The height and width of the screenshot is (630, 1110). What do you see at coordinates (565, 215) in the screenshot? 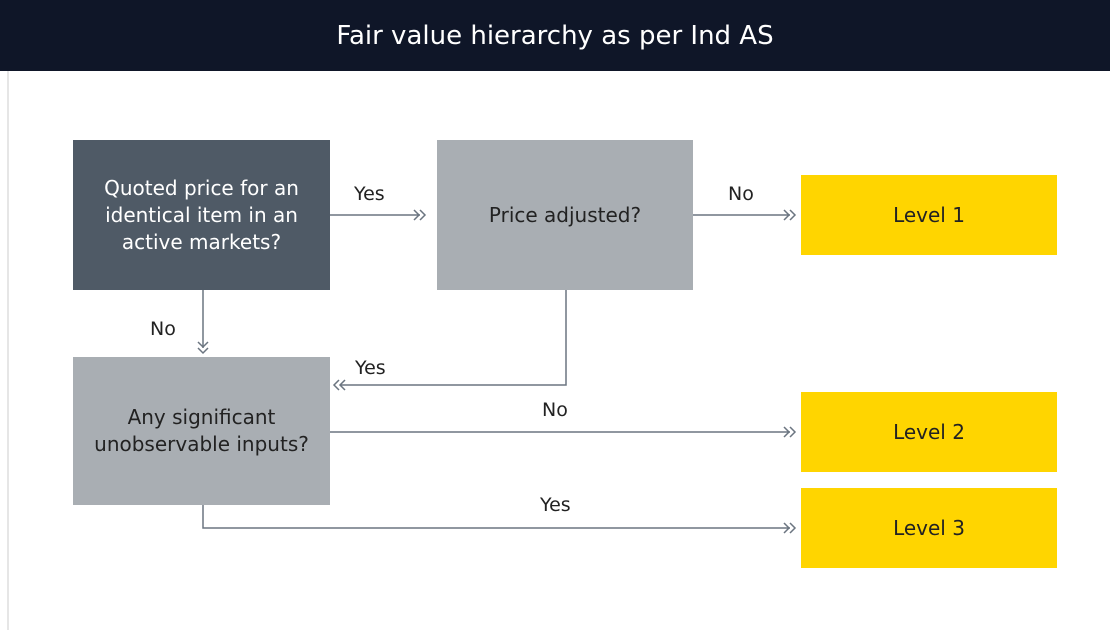
I see `decision-box: Price adjusted?` at bounding box center [565, 215].